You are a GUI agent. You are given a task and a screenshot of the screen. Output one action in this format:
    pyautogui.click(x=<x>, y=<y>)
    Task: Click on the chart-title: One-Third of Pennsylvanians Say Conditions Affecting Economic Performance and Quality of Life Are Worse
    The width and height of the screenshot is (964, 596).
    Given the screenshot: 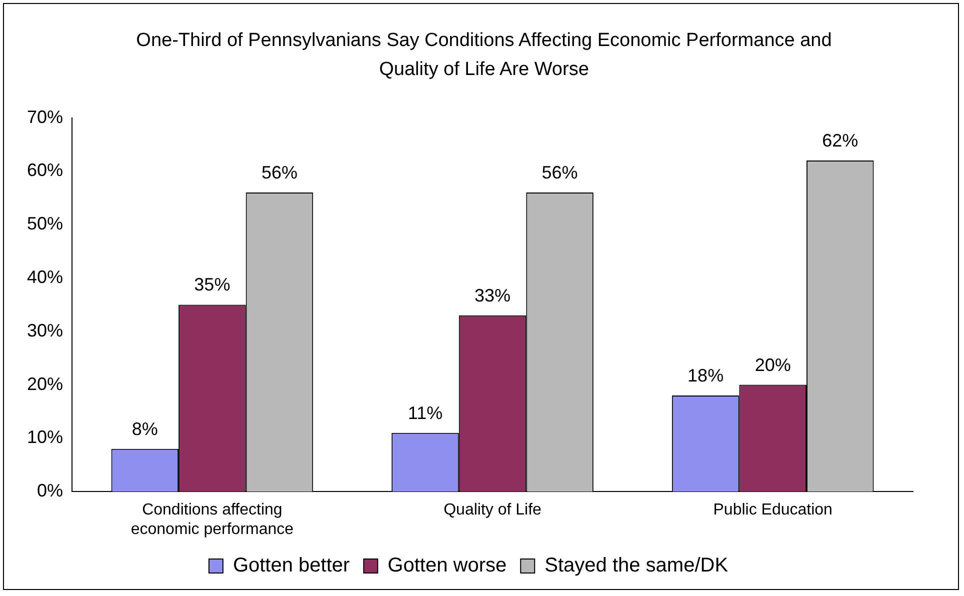 What is the action you would take?
    pyautogui.click(x=484, y=55)
    